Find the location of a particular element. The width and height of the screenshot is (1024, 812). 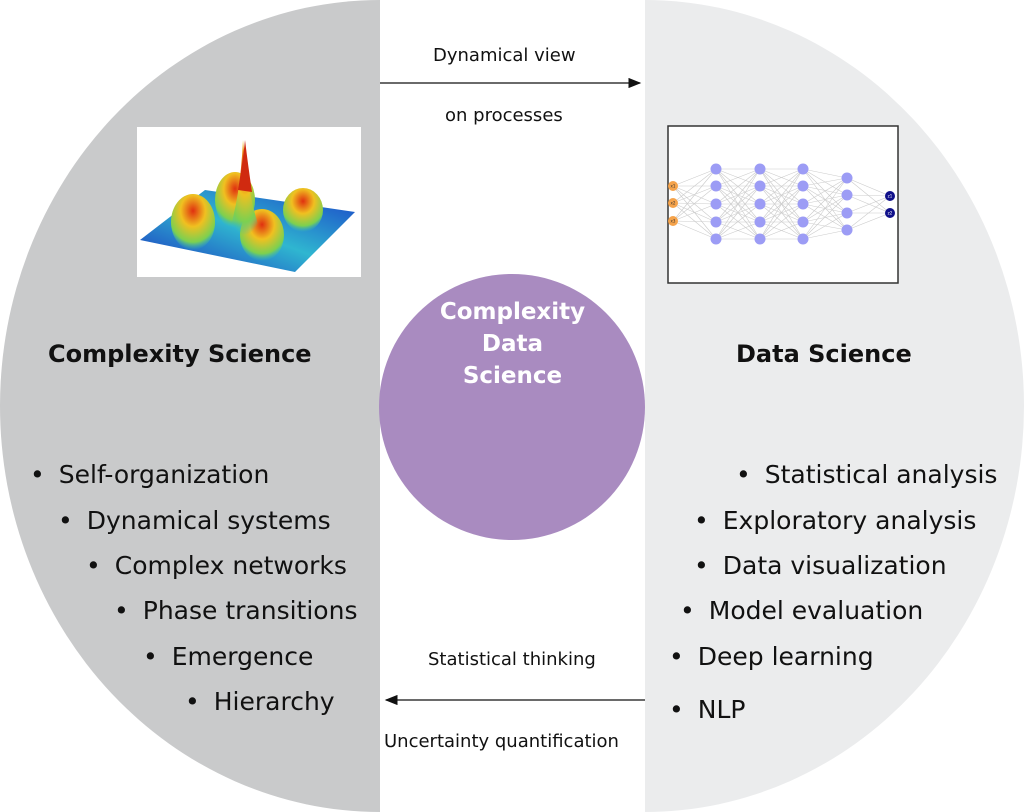

right-list-item: Statistical analysis is located at coordinates (867, 474).